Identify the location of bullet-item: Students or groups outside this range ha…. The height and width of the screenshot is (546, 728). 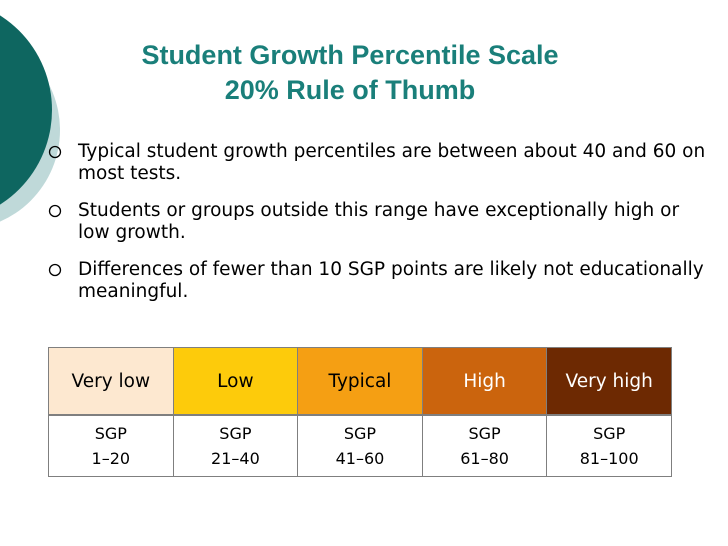
(378, 222).